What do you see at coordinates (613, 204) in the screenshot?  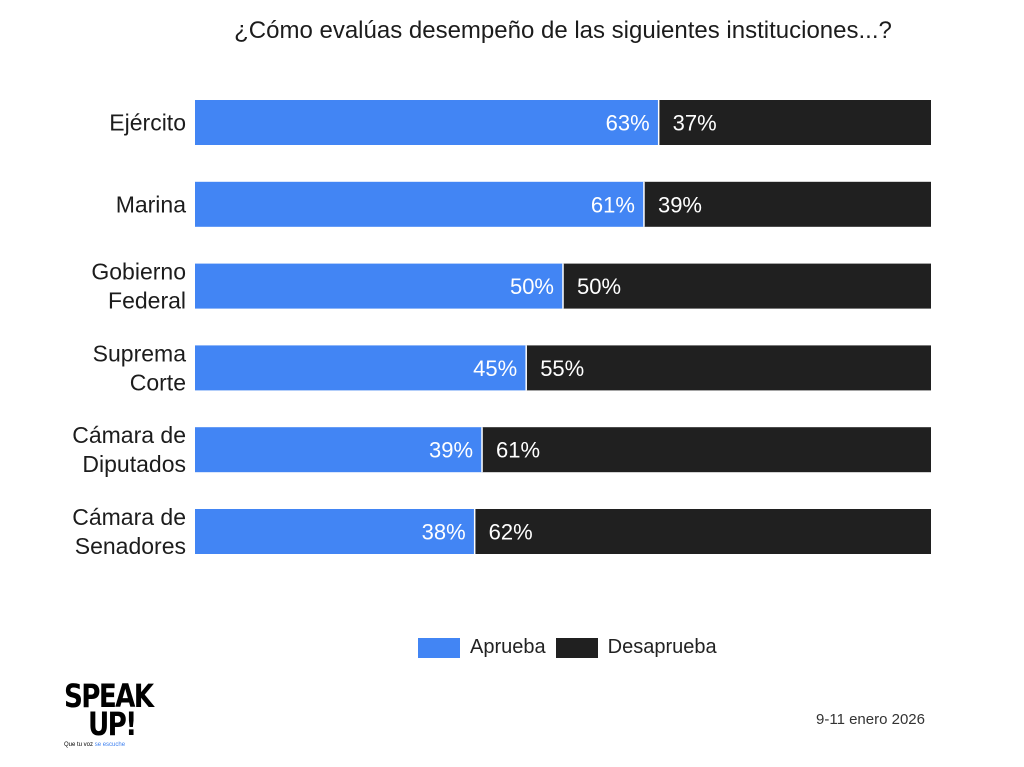 I see `data-label-aprueba: 61%` at bounding box center [613, 204].